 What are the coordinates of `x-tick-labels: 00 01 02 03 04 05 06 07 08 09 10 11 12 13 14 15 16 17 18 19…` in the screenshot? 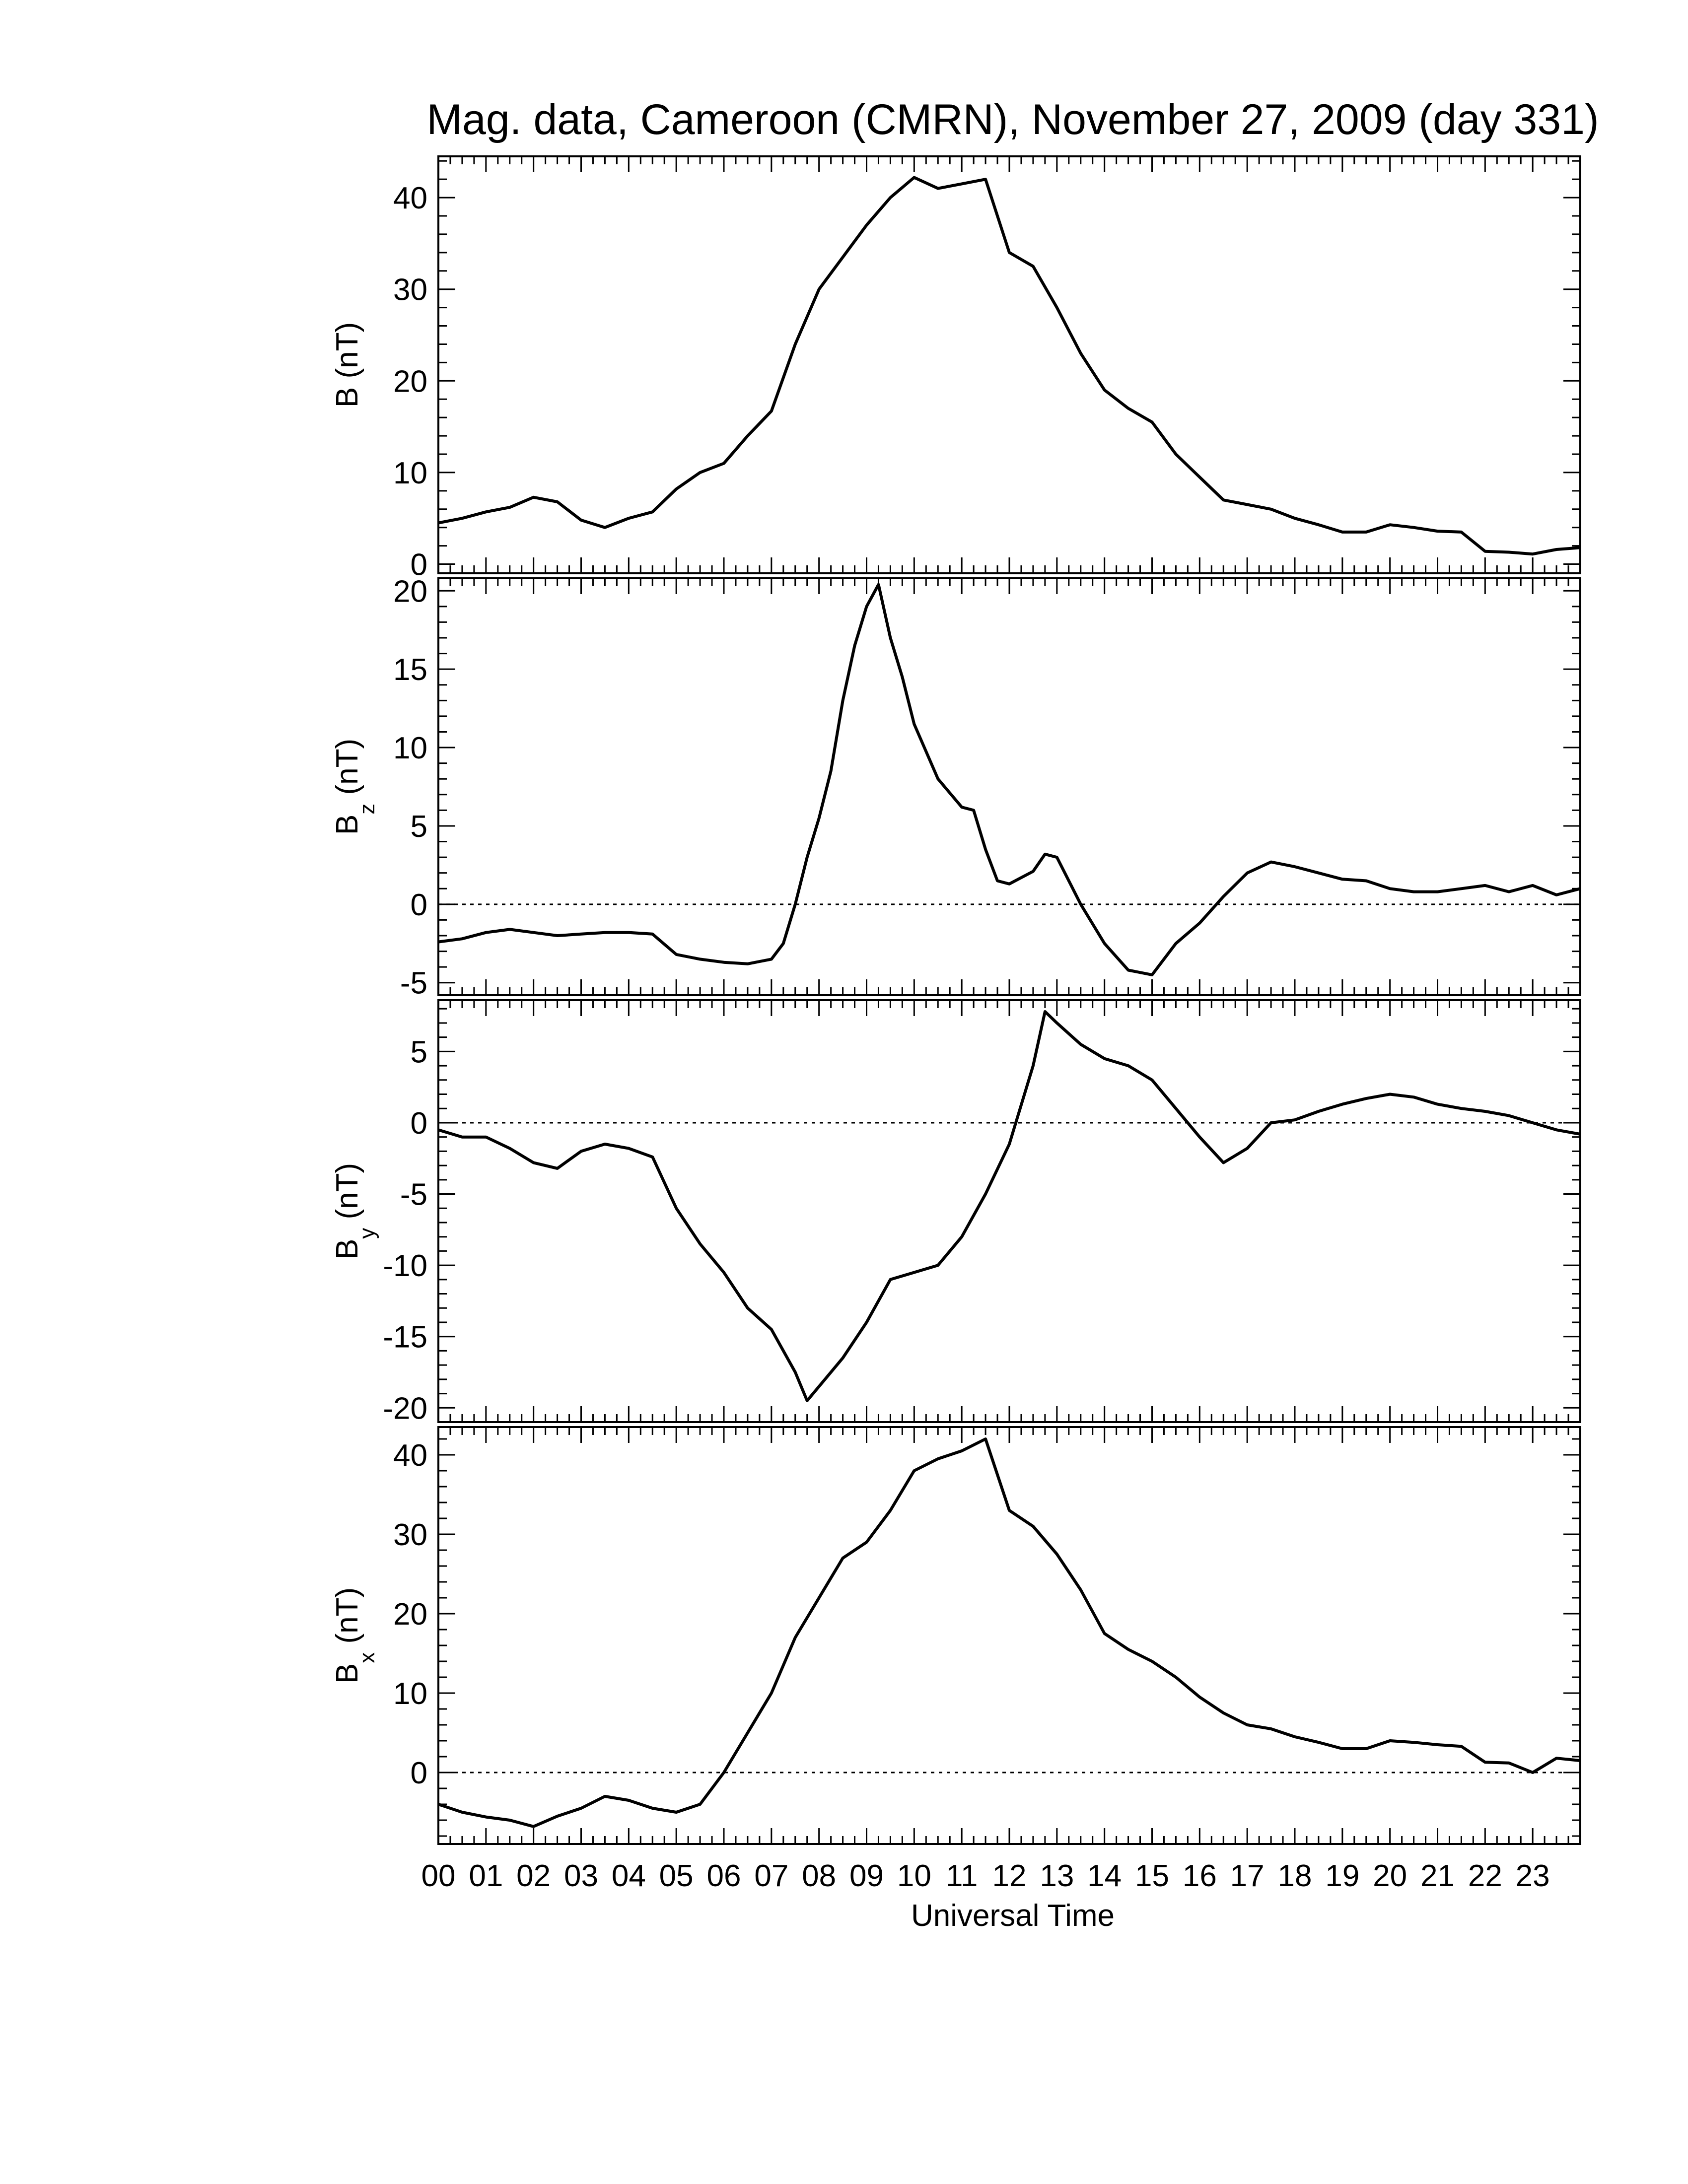 It's located at (986, 1876).